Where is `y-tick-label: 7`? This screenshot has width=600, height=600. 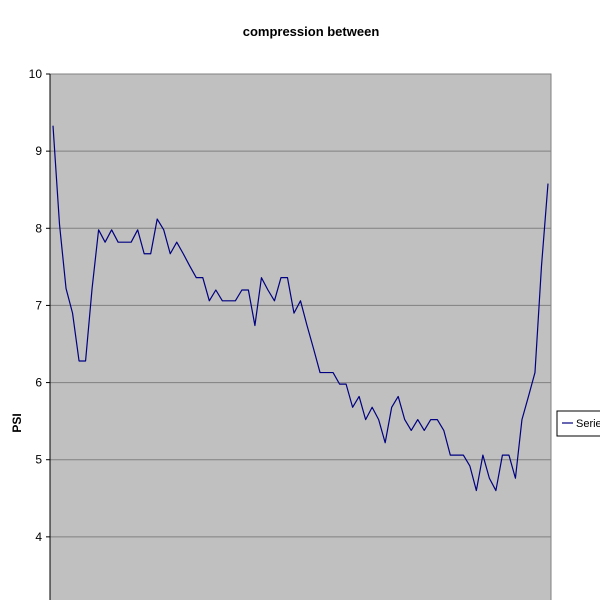 y-tick-label: 7 is located at coordinates (38, 305).